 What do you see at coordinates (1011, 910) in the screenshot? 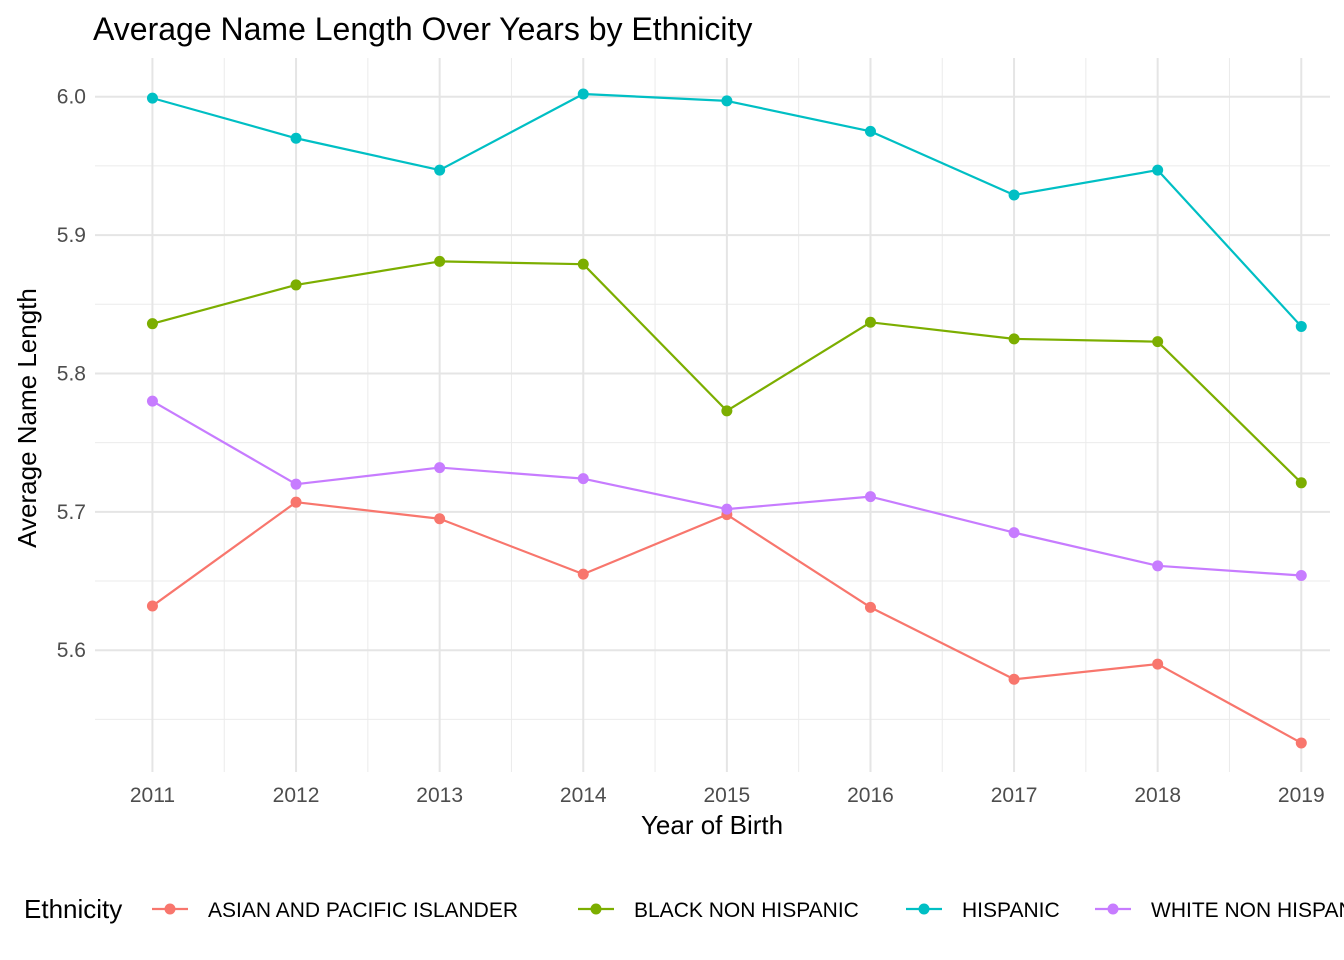
I see `legend-label: HISPANIC` at bounding box center [1011, 910].